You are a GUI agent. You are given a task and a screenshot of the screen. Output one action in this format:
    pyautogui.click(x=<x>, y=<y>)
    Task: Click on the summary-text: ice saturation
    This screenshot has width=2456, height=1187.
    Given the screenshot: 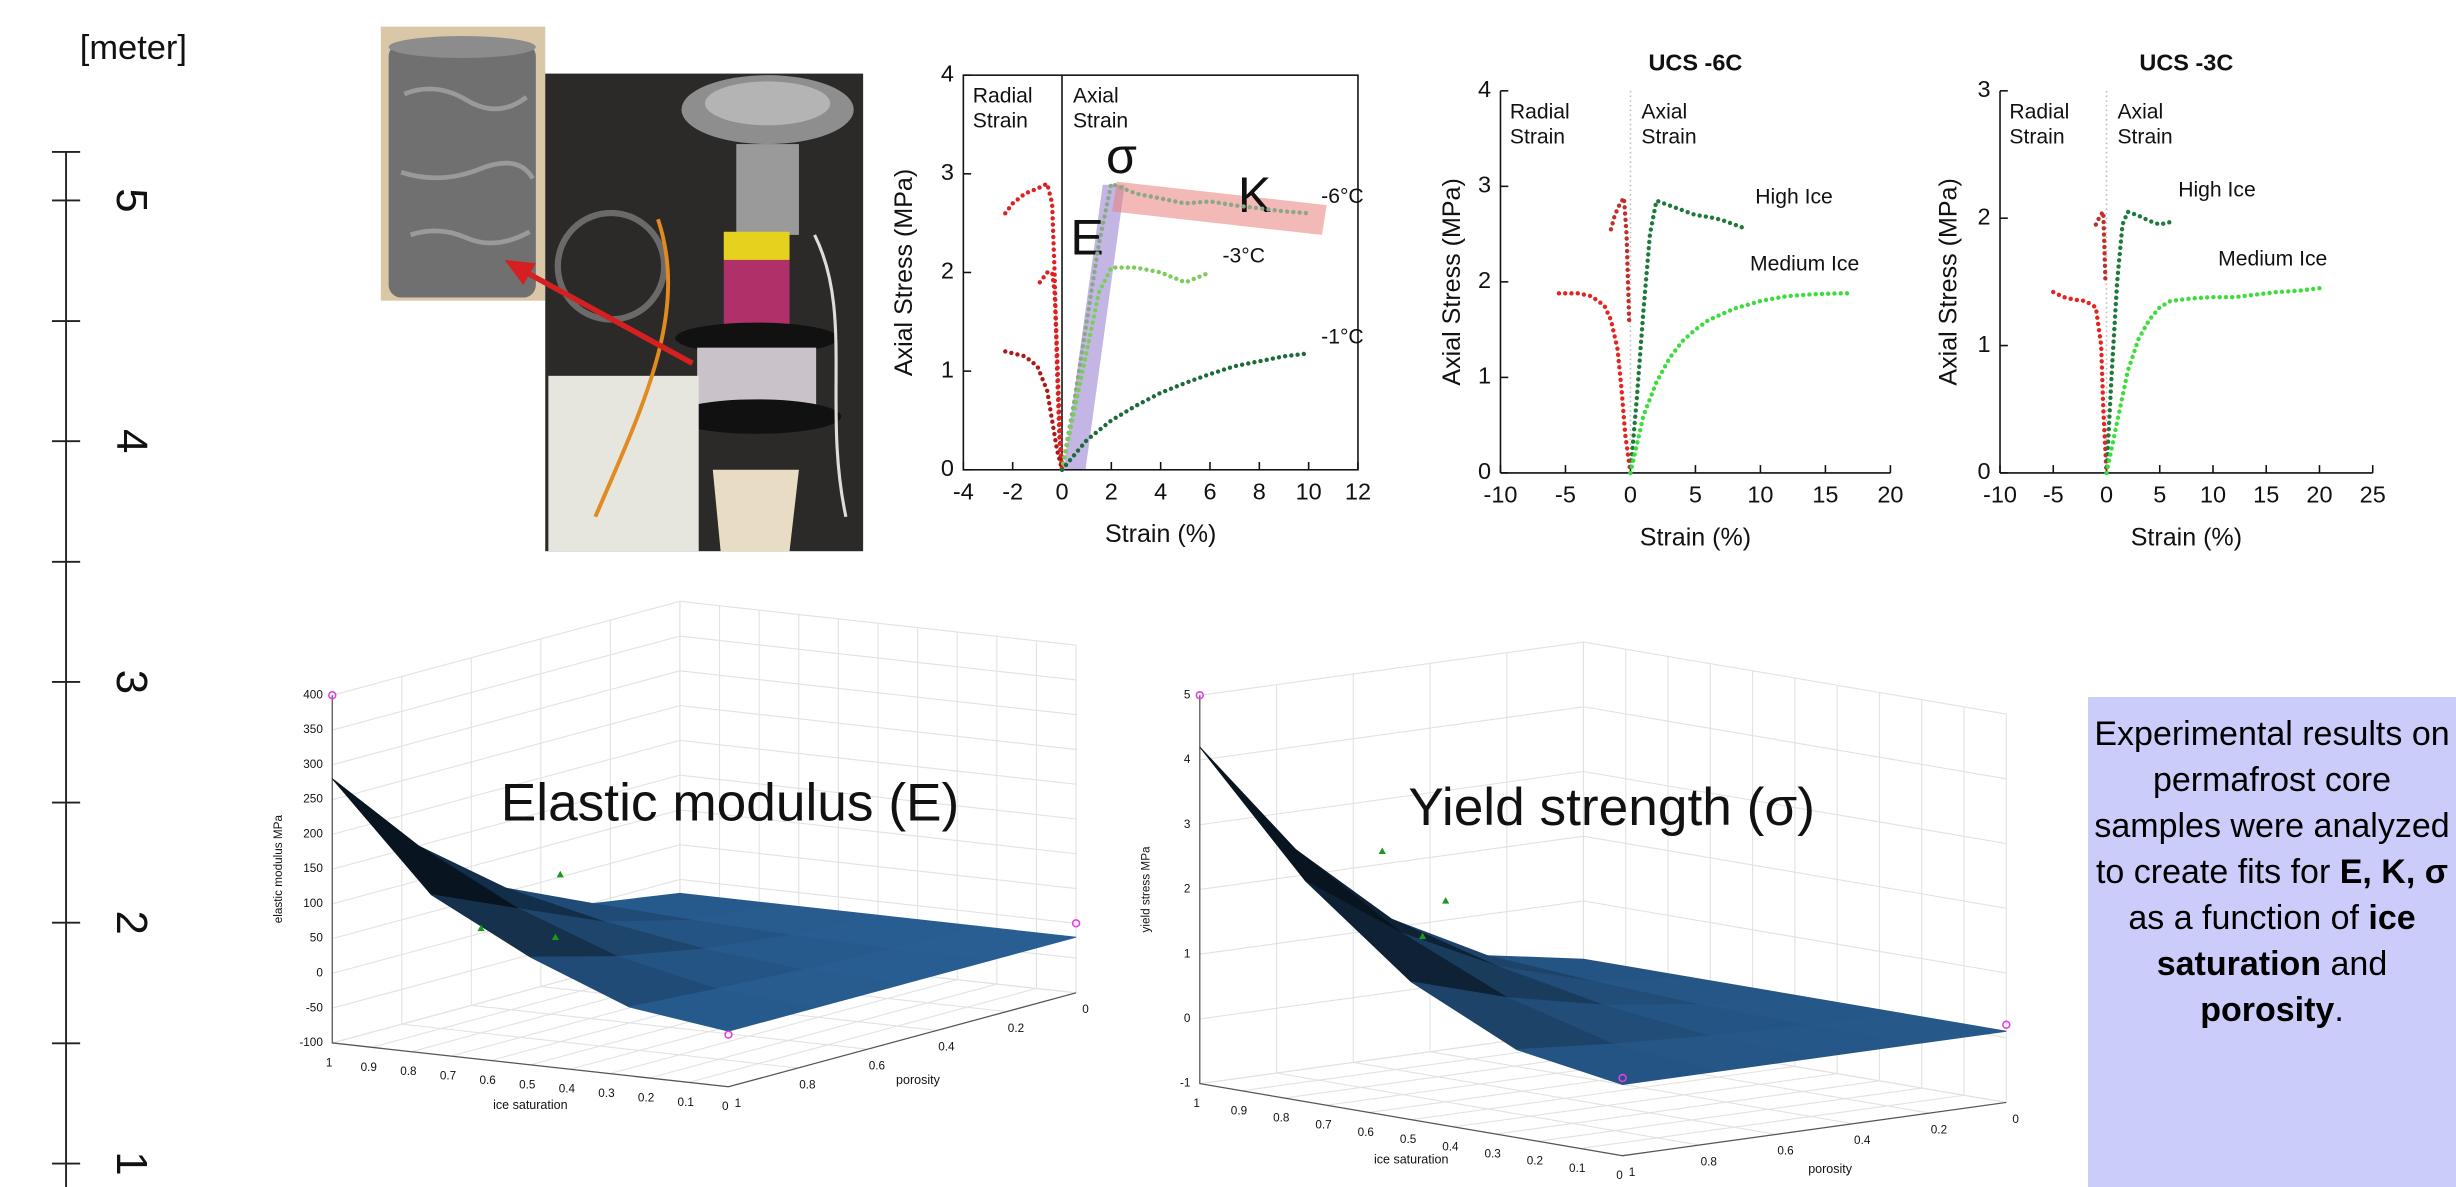 What is the action you would take?
    pyautogui.click(x=2286, y=941)
    